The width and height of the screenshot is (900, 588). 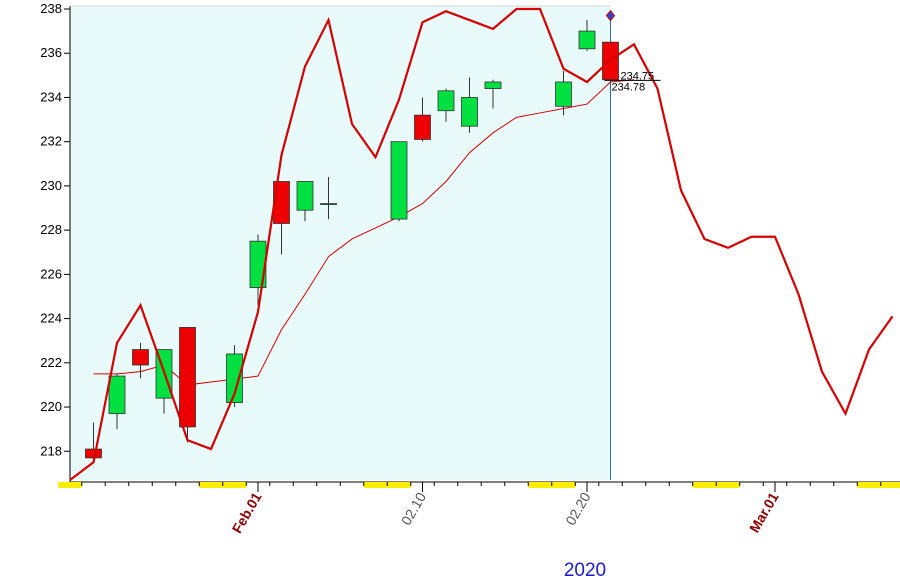 What do you see at coordinates (577, 508) in the screenshot?
I see `x-tick-label: 02.20` at bounding box center [577, 508].